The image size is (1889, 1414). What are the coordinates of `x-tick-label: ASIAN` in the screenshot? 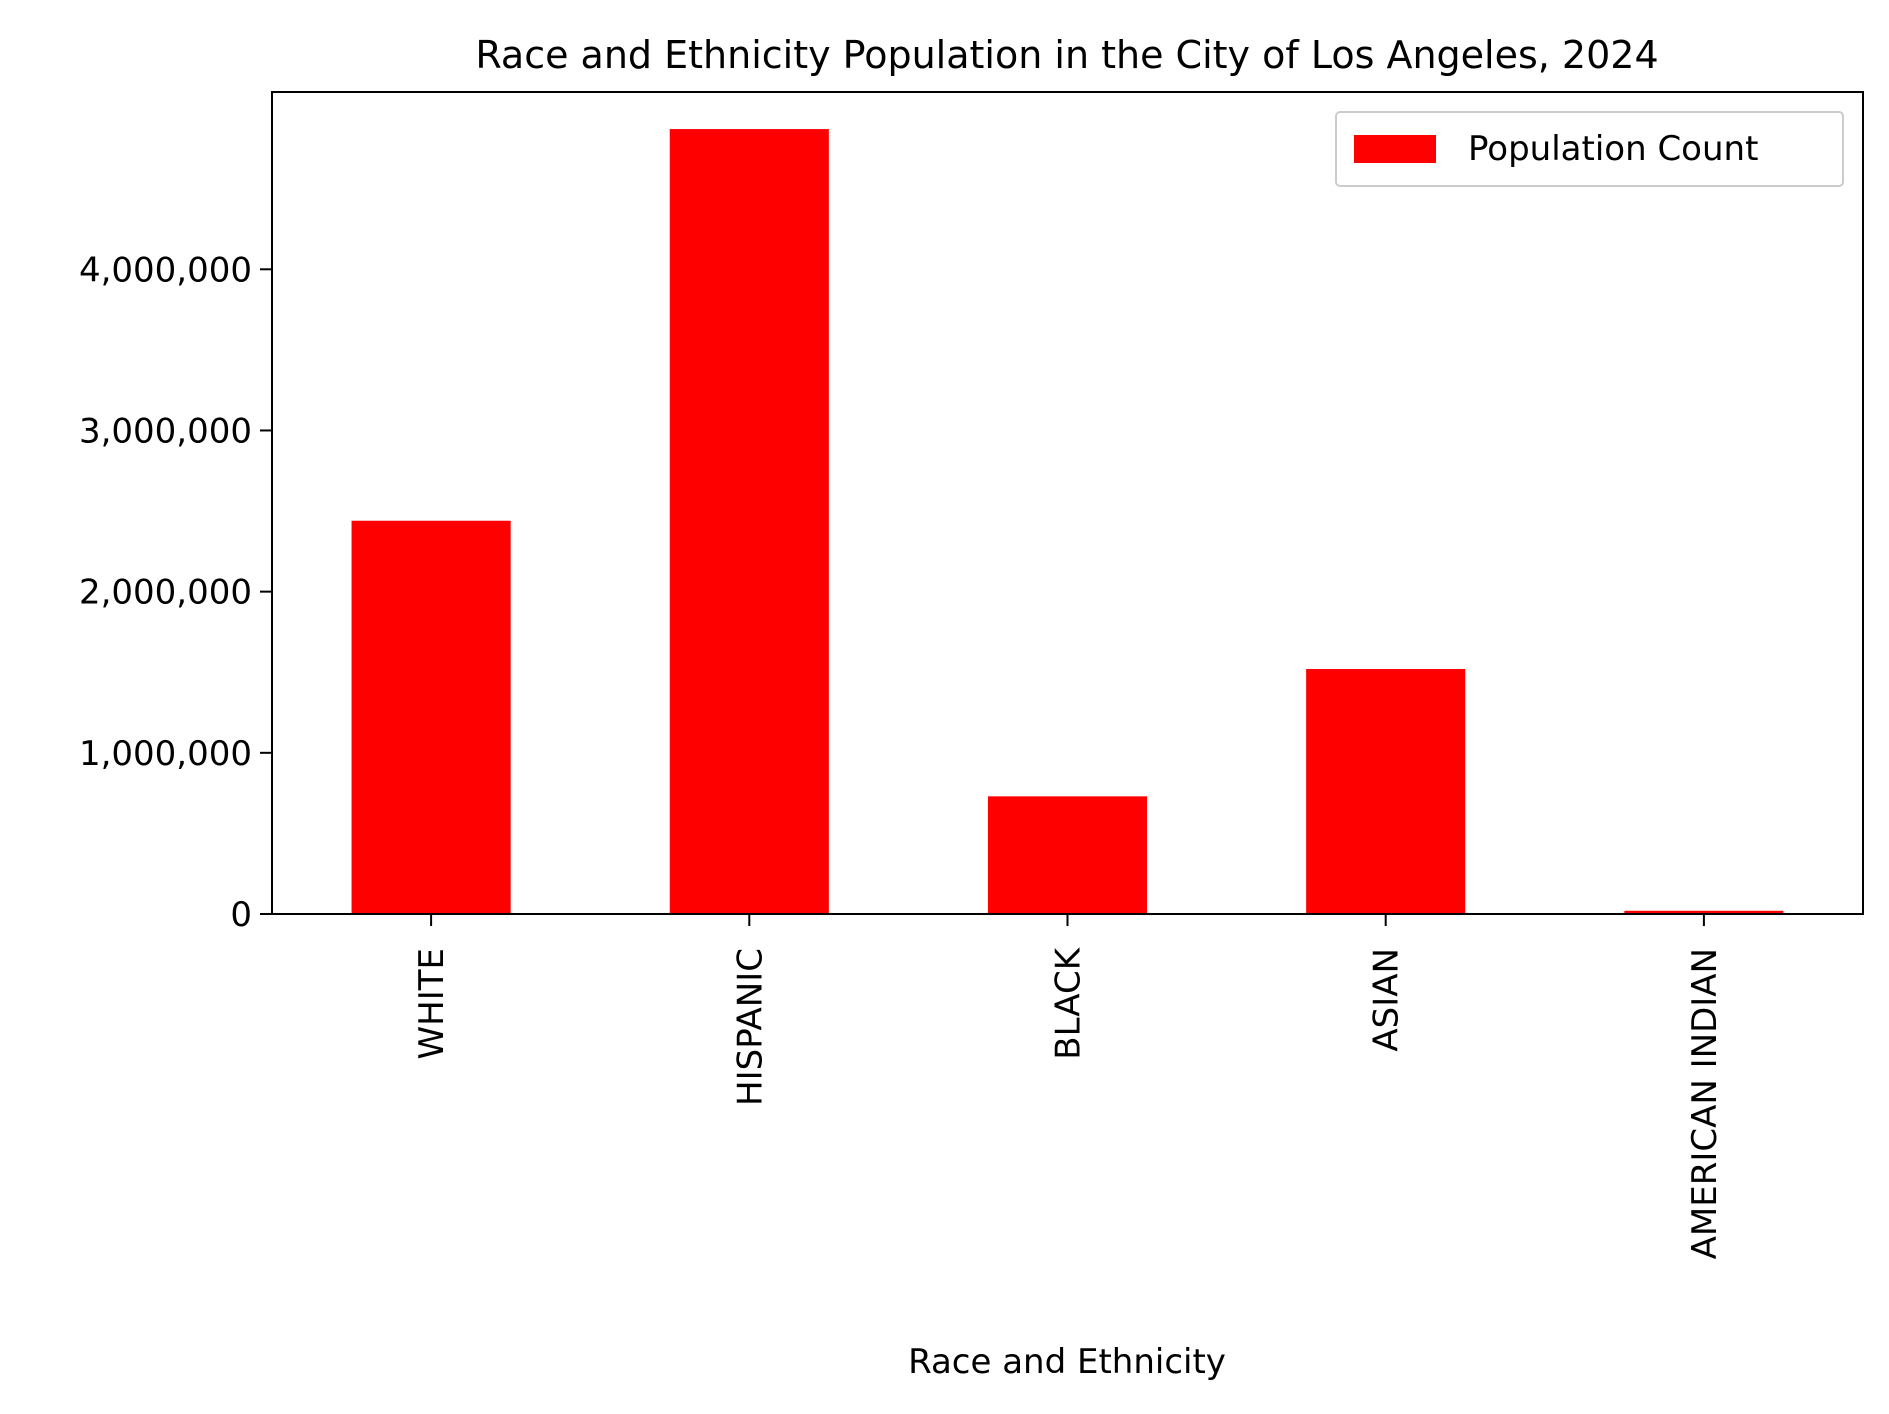 It's located at (1387, 1000).